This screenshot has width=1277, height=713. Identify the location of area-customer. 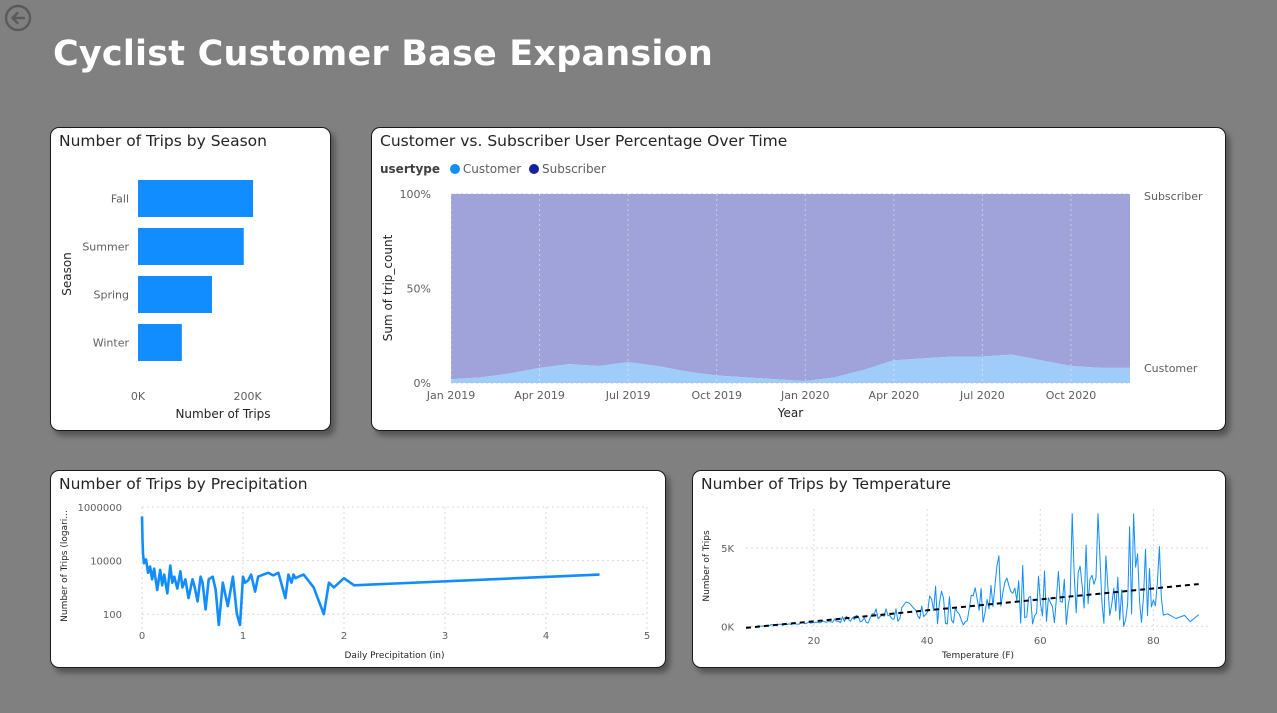
(790, 368).